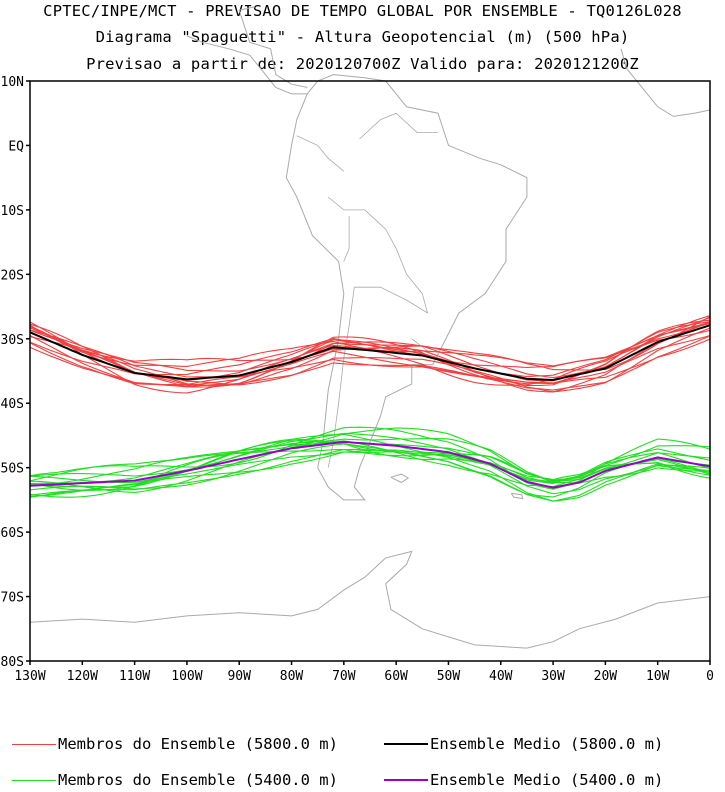 Image resolution: width=725 pixels, height=792 pixels. Describe the element at coordinates (377, 255) in the screenshot. I see `border-brazil-west` at that location.